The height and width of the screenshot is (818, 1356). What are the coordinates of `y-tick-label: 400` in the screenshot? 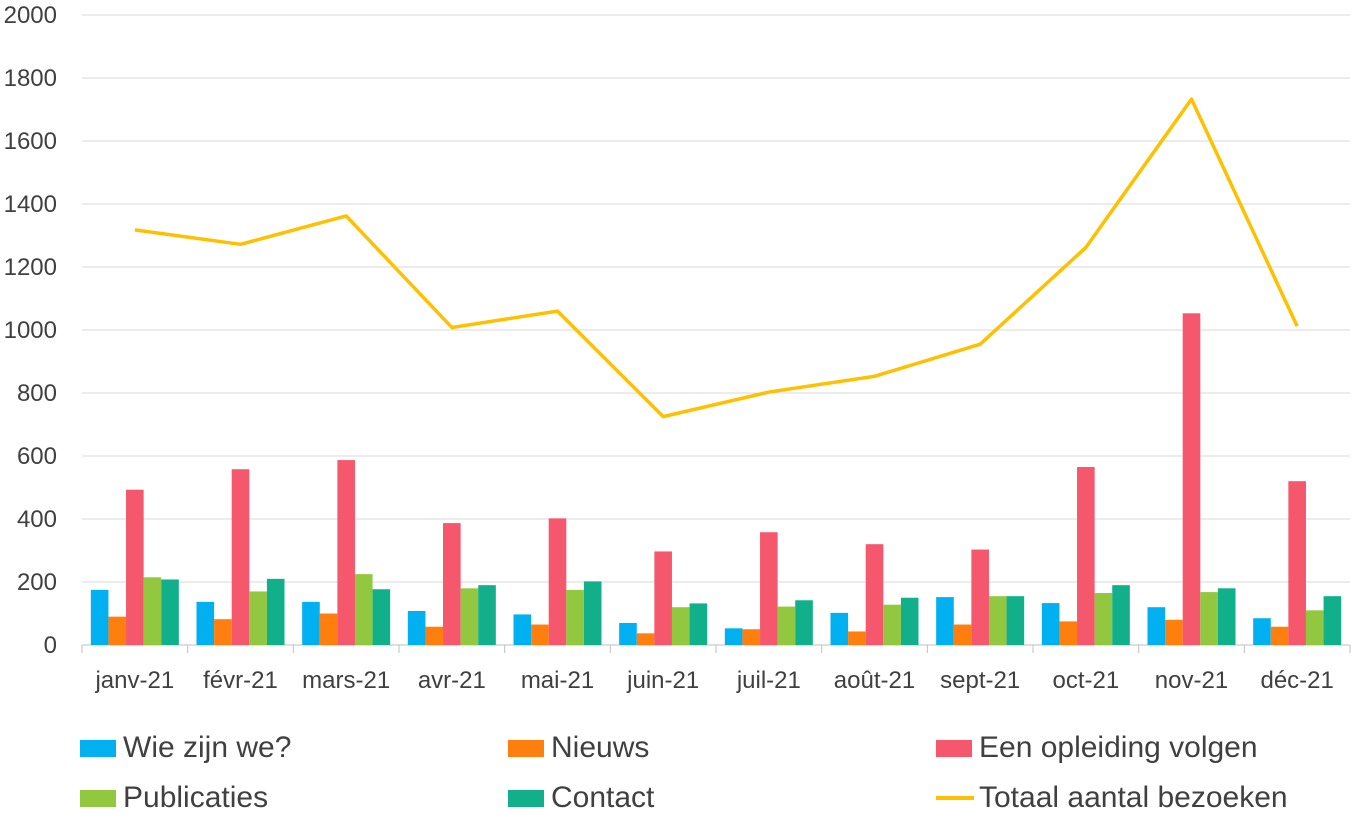 It's located at (37, 519).